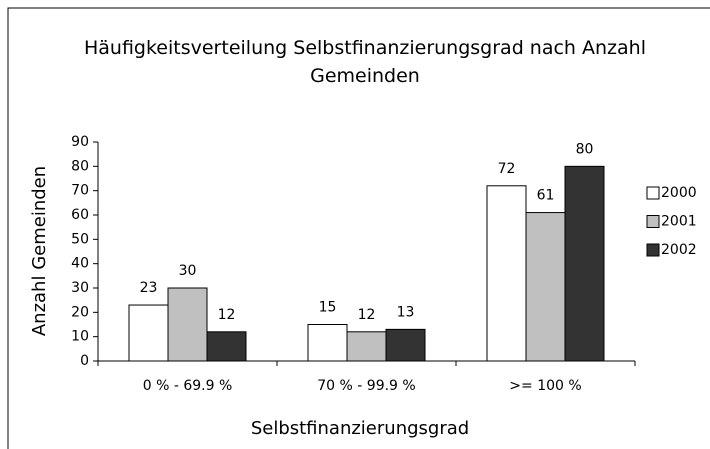 The image size is (710, 449). Describe the element at coordinates (328, 308) in the screenshot. I see `data-label: 15` at that location.